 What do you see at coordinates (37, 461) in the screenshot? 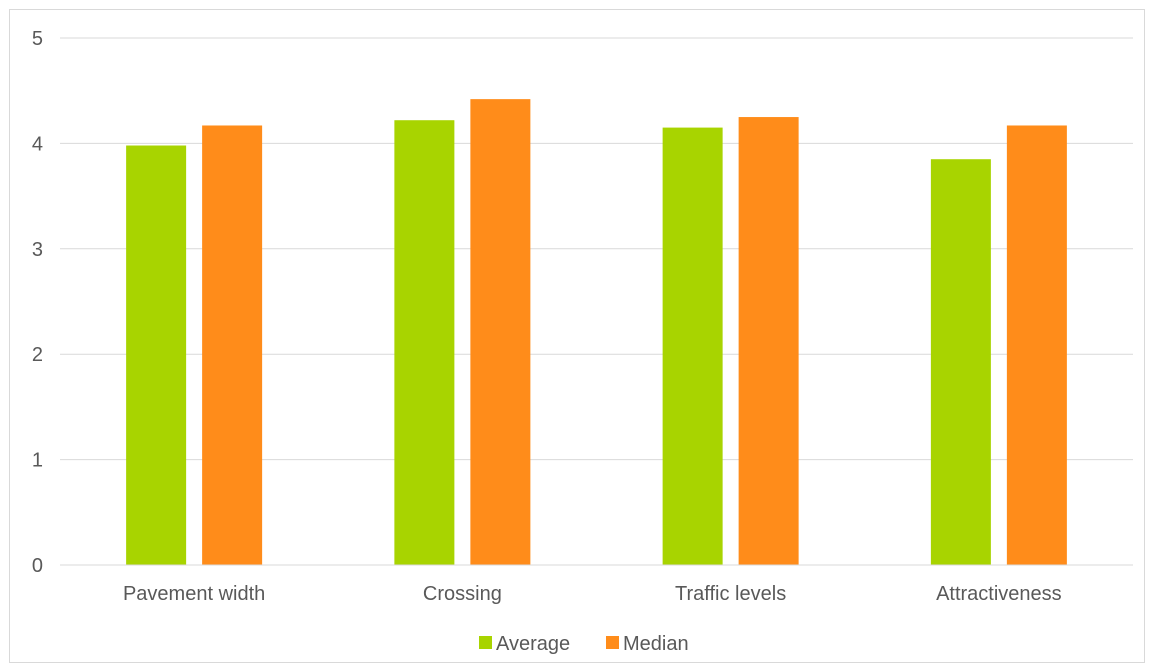
I see `y-tick-label: 1` at bounding box center [37, 461].